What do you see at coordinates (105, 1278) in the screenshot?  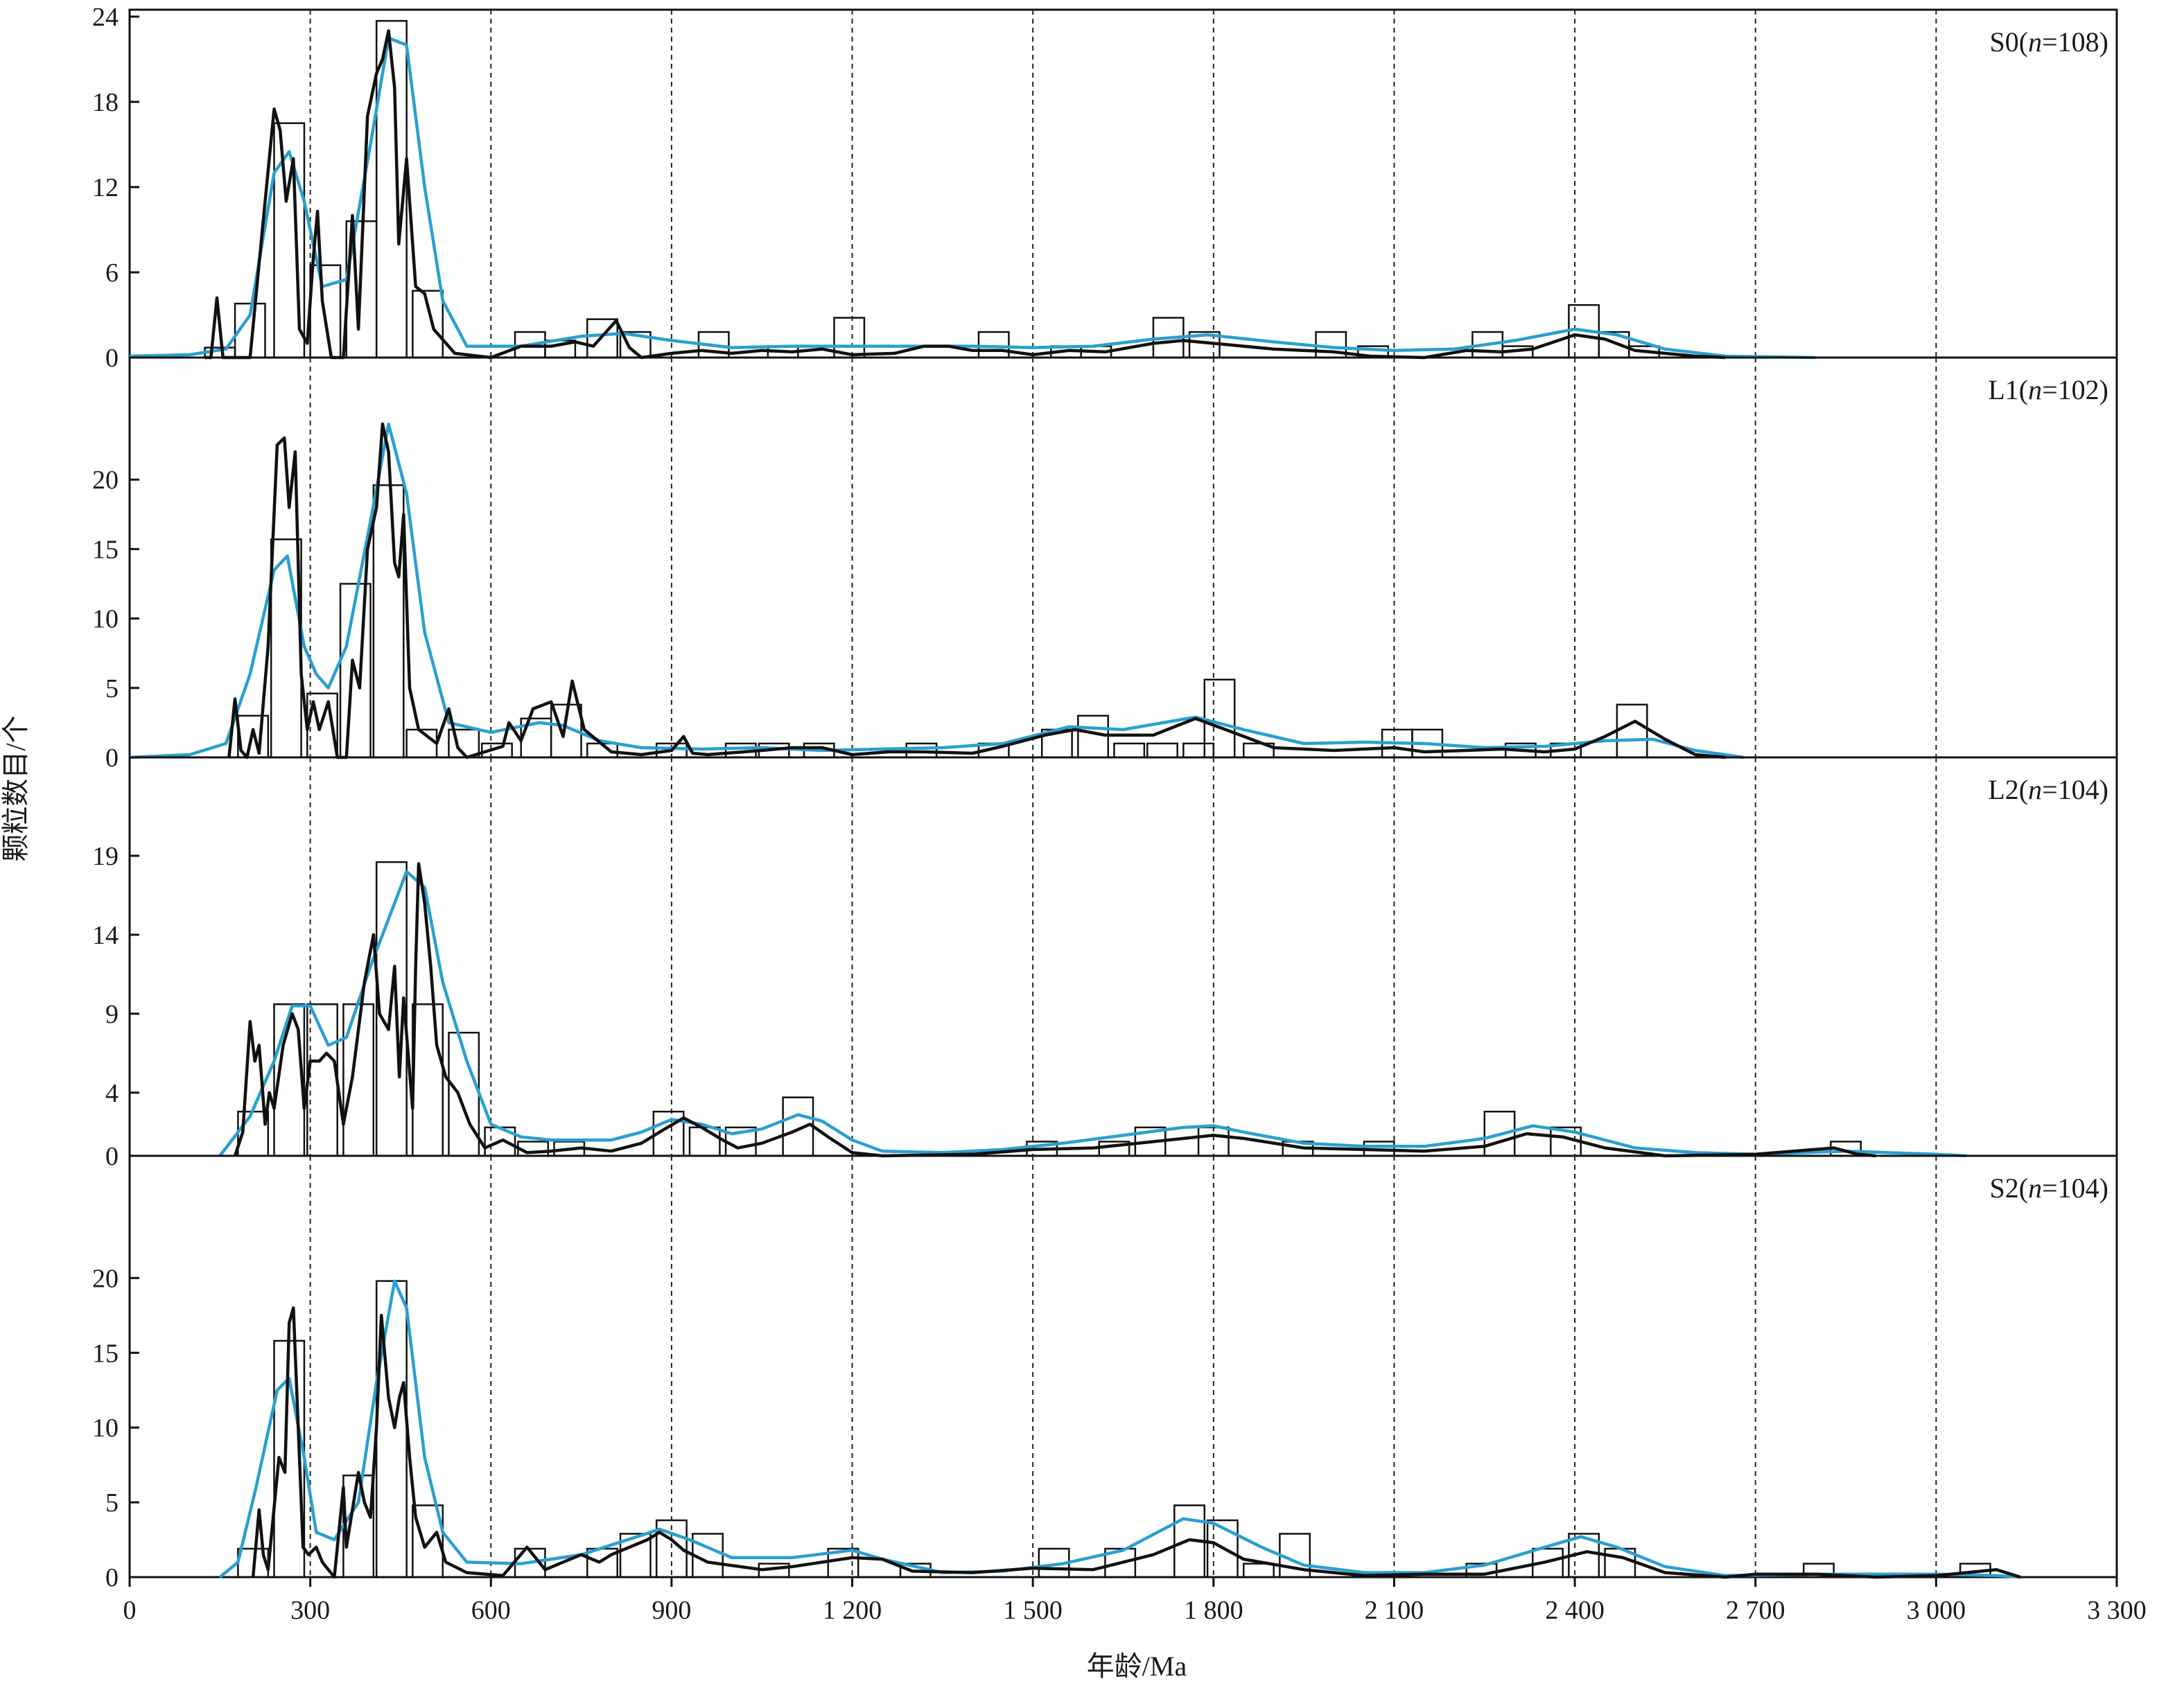 I see `y-tick-label-S2-20: 20` at bounding box center [105, 1278].